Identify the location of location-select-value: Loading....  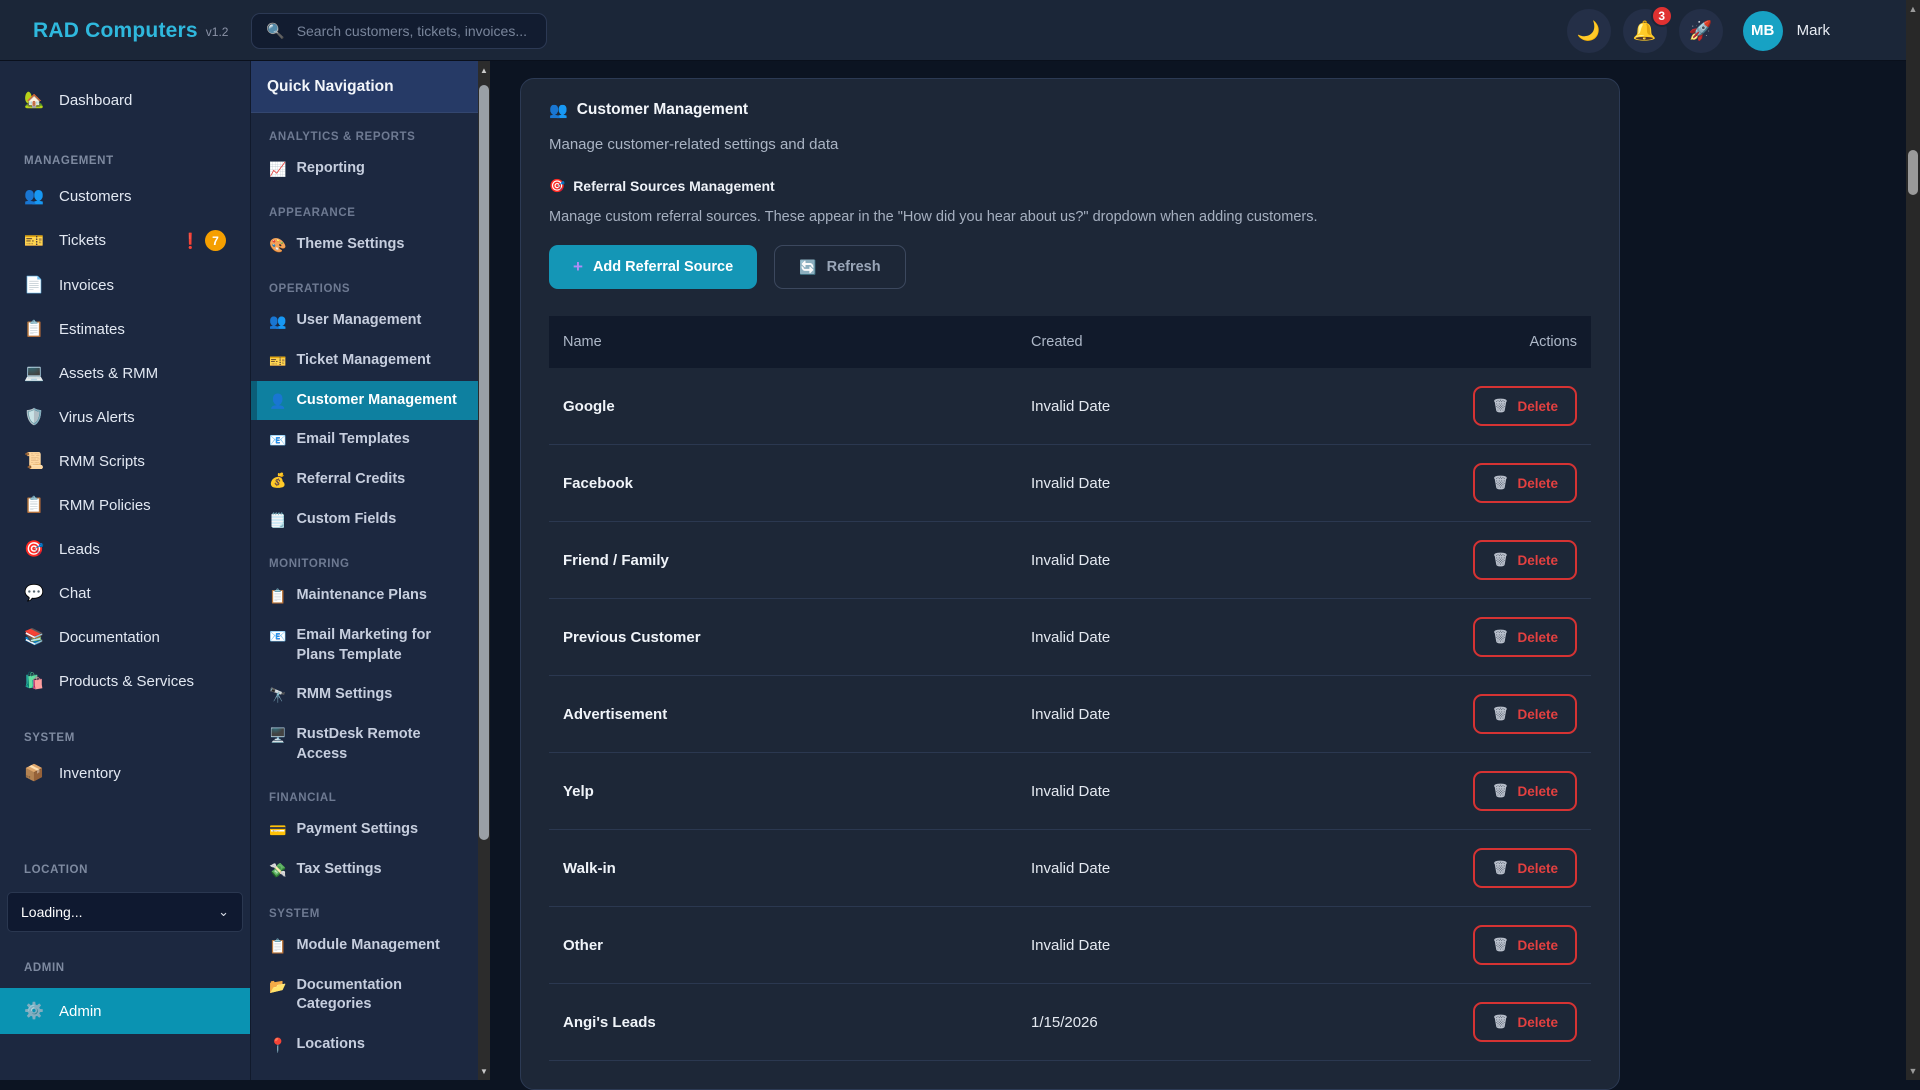
(52, 912).